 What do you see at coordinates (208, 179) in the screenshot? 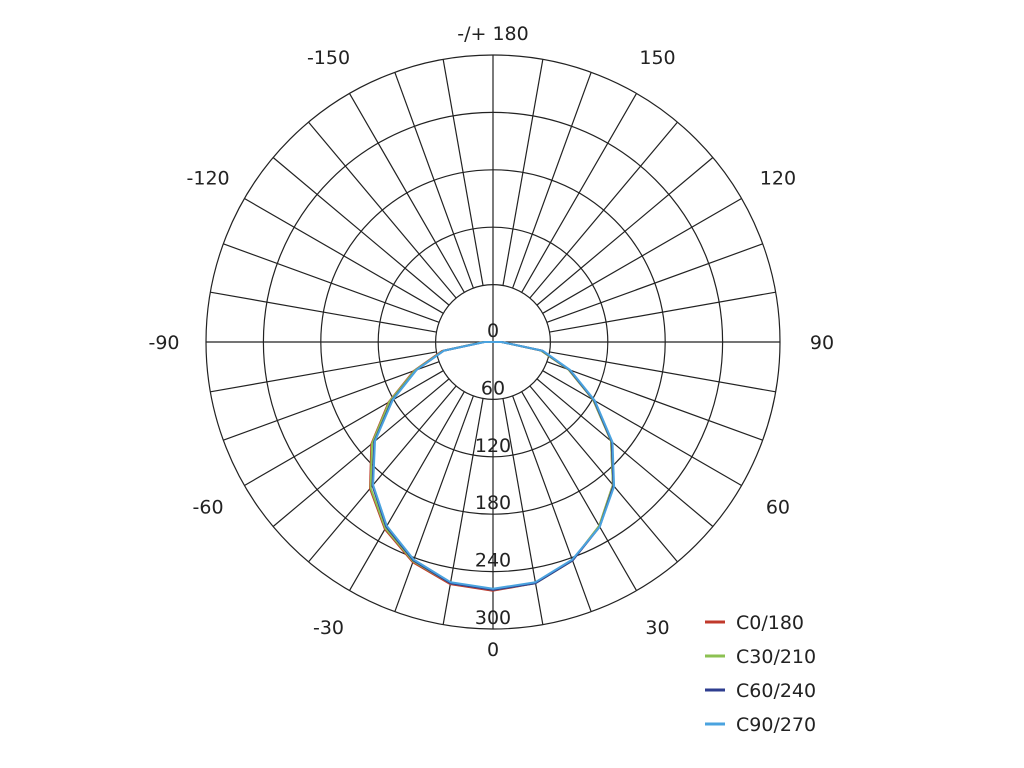
I see `angle-label: -120` at bounding box center [208, 179].